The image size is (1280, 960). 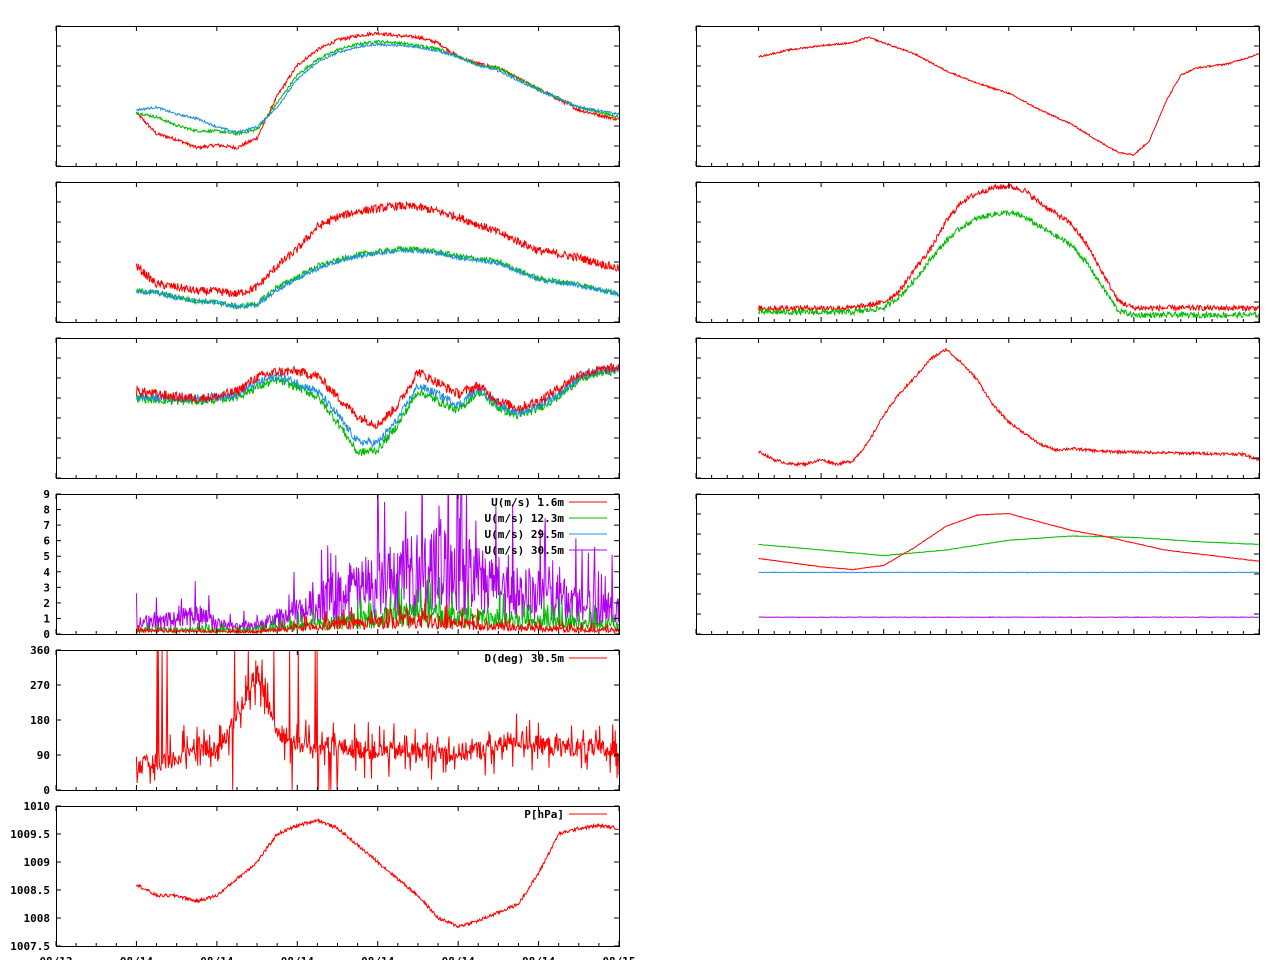 I want to click on y-tick-label: 1009.5, so click(x=30, y=834).